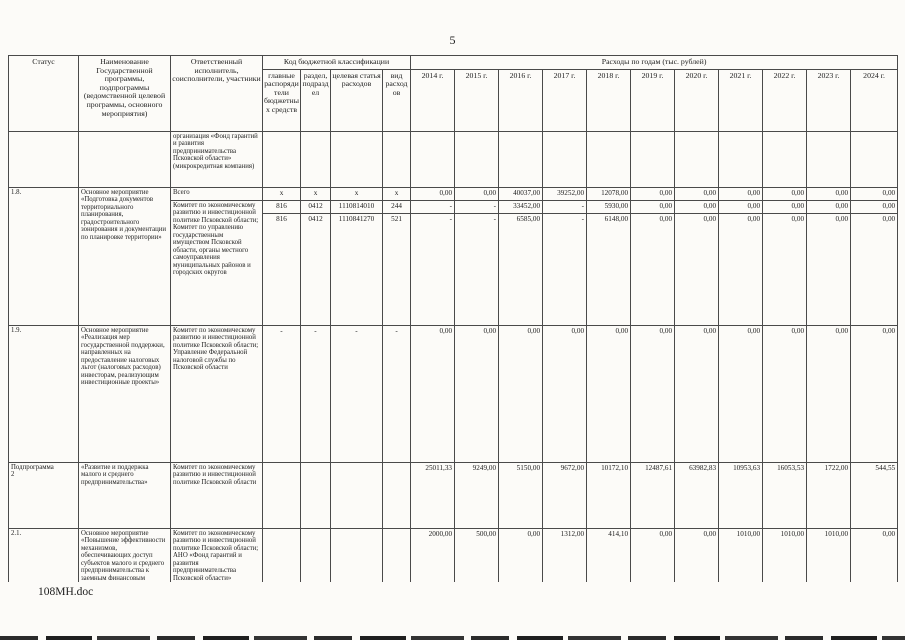  Describe the element at coordinates (396, 206) in the screenshot. I see `expense-type-cell: 244` at that location.